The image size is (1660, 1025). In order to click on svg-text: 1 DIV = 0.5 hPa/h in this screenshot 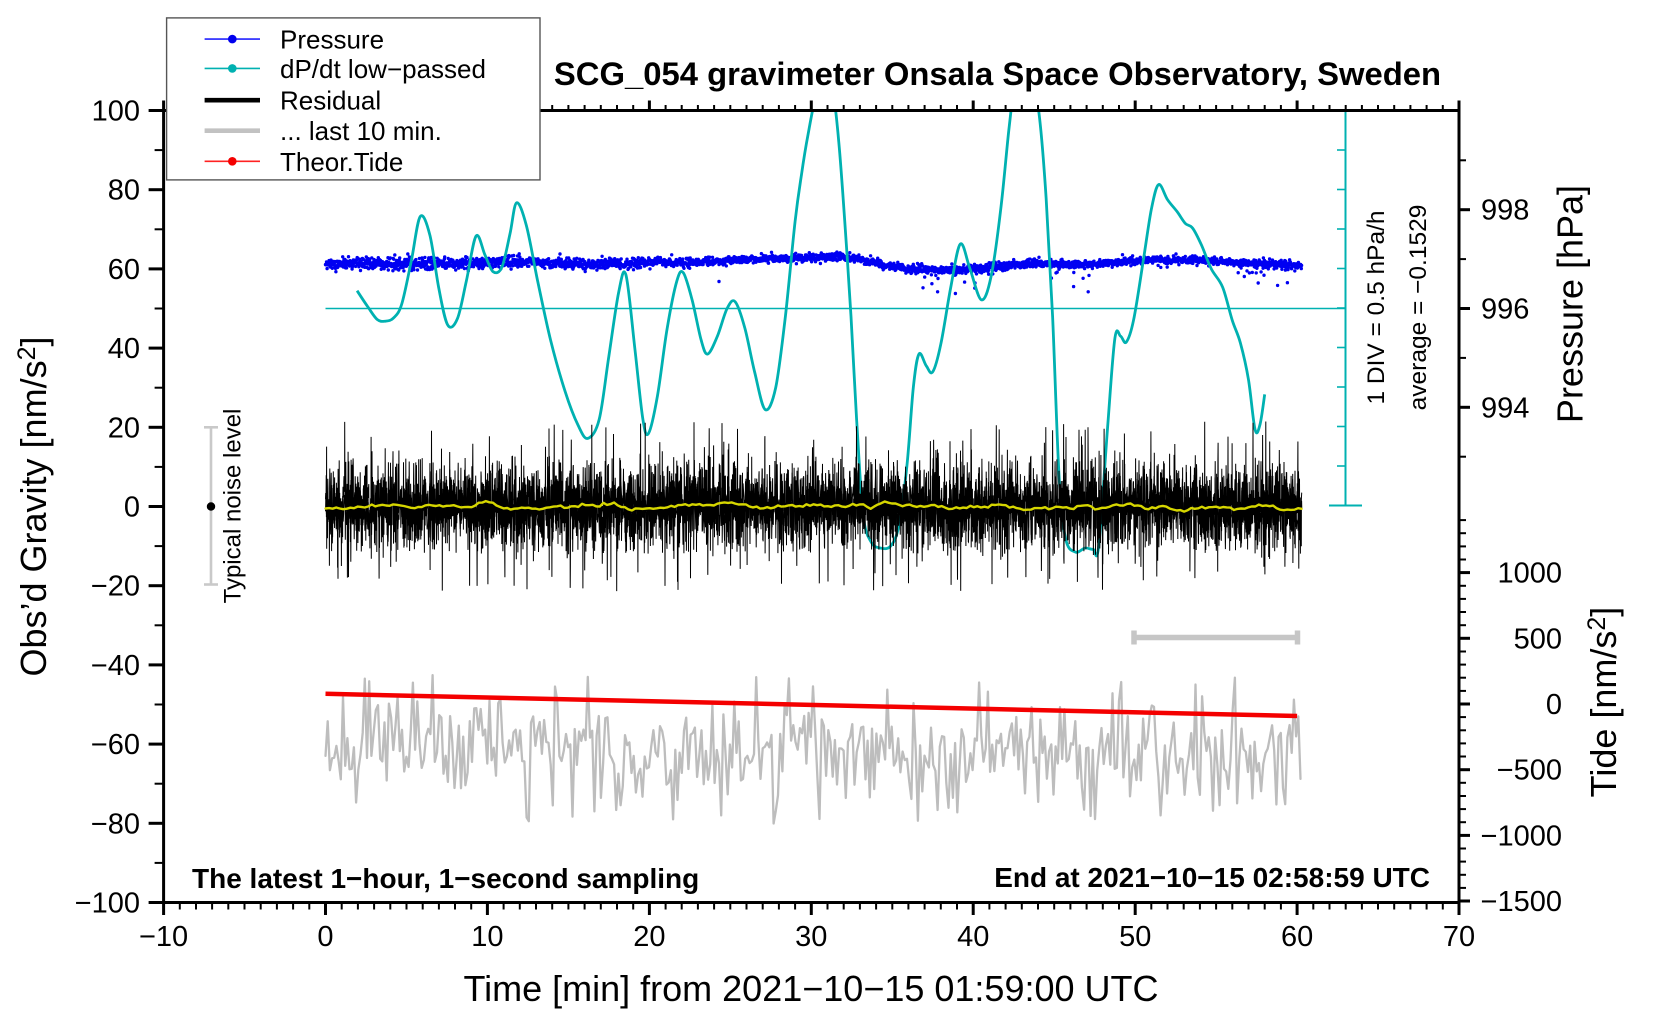, I will do `click(1376, 307)`.